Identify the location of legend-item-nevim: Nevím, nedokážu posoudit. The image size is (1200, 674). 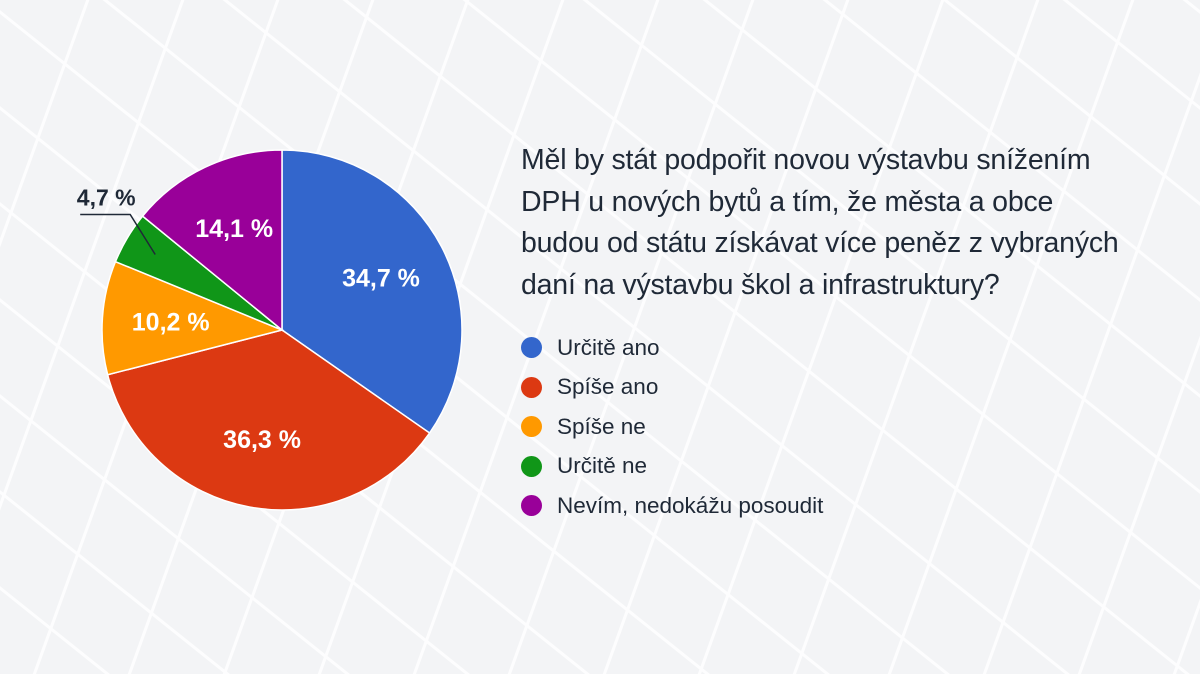
(841, 506).